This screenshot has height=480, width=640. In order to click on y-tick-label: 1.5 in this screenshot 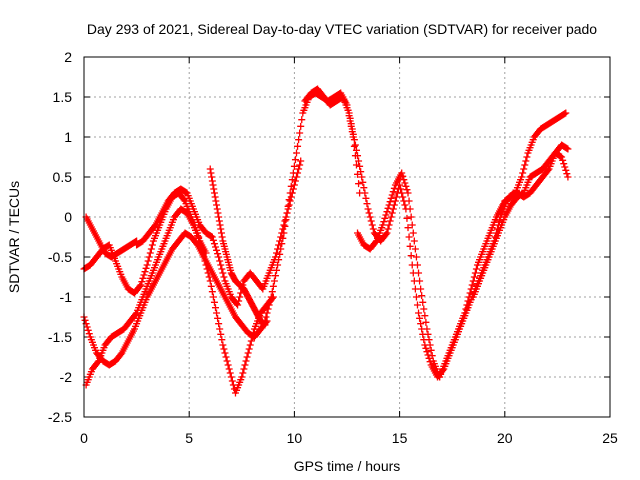, I will do `click(63, 97)`.